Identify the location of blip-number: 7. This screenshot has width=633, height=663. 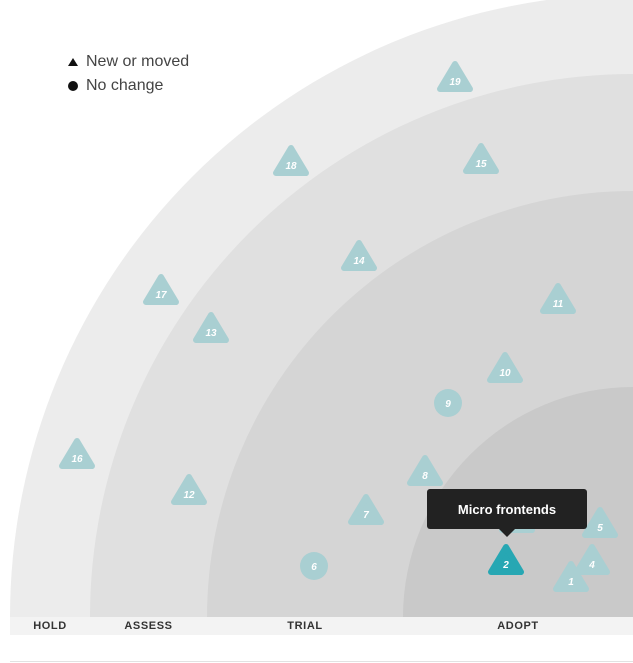
(366, 515).